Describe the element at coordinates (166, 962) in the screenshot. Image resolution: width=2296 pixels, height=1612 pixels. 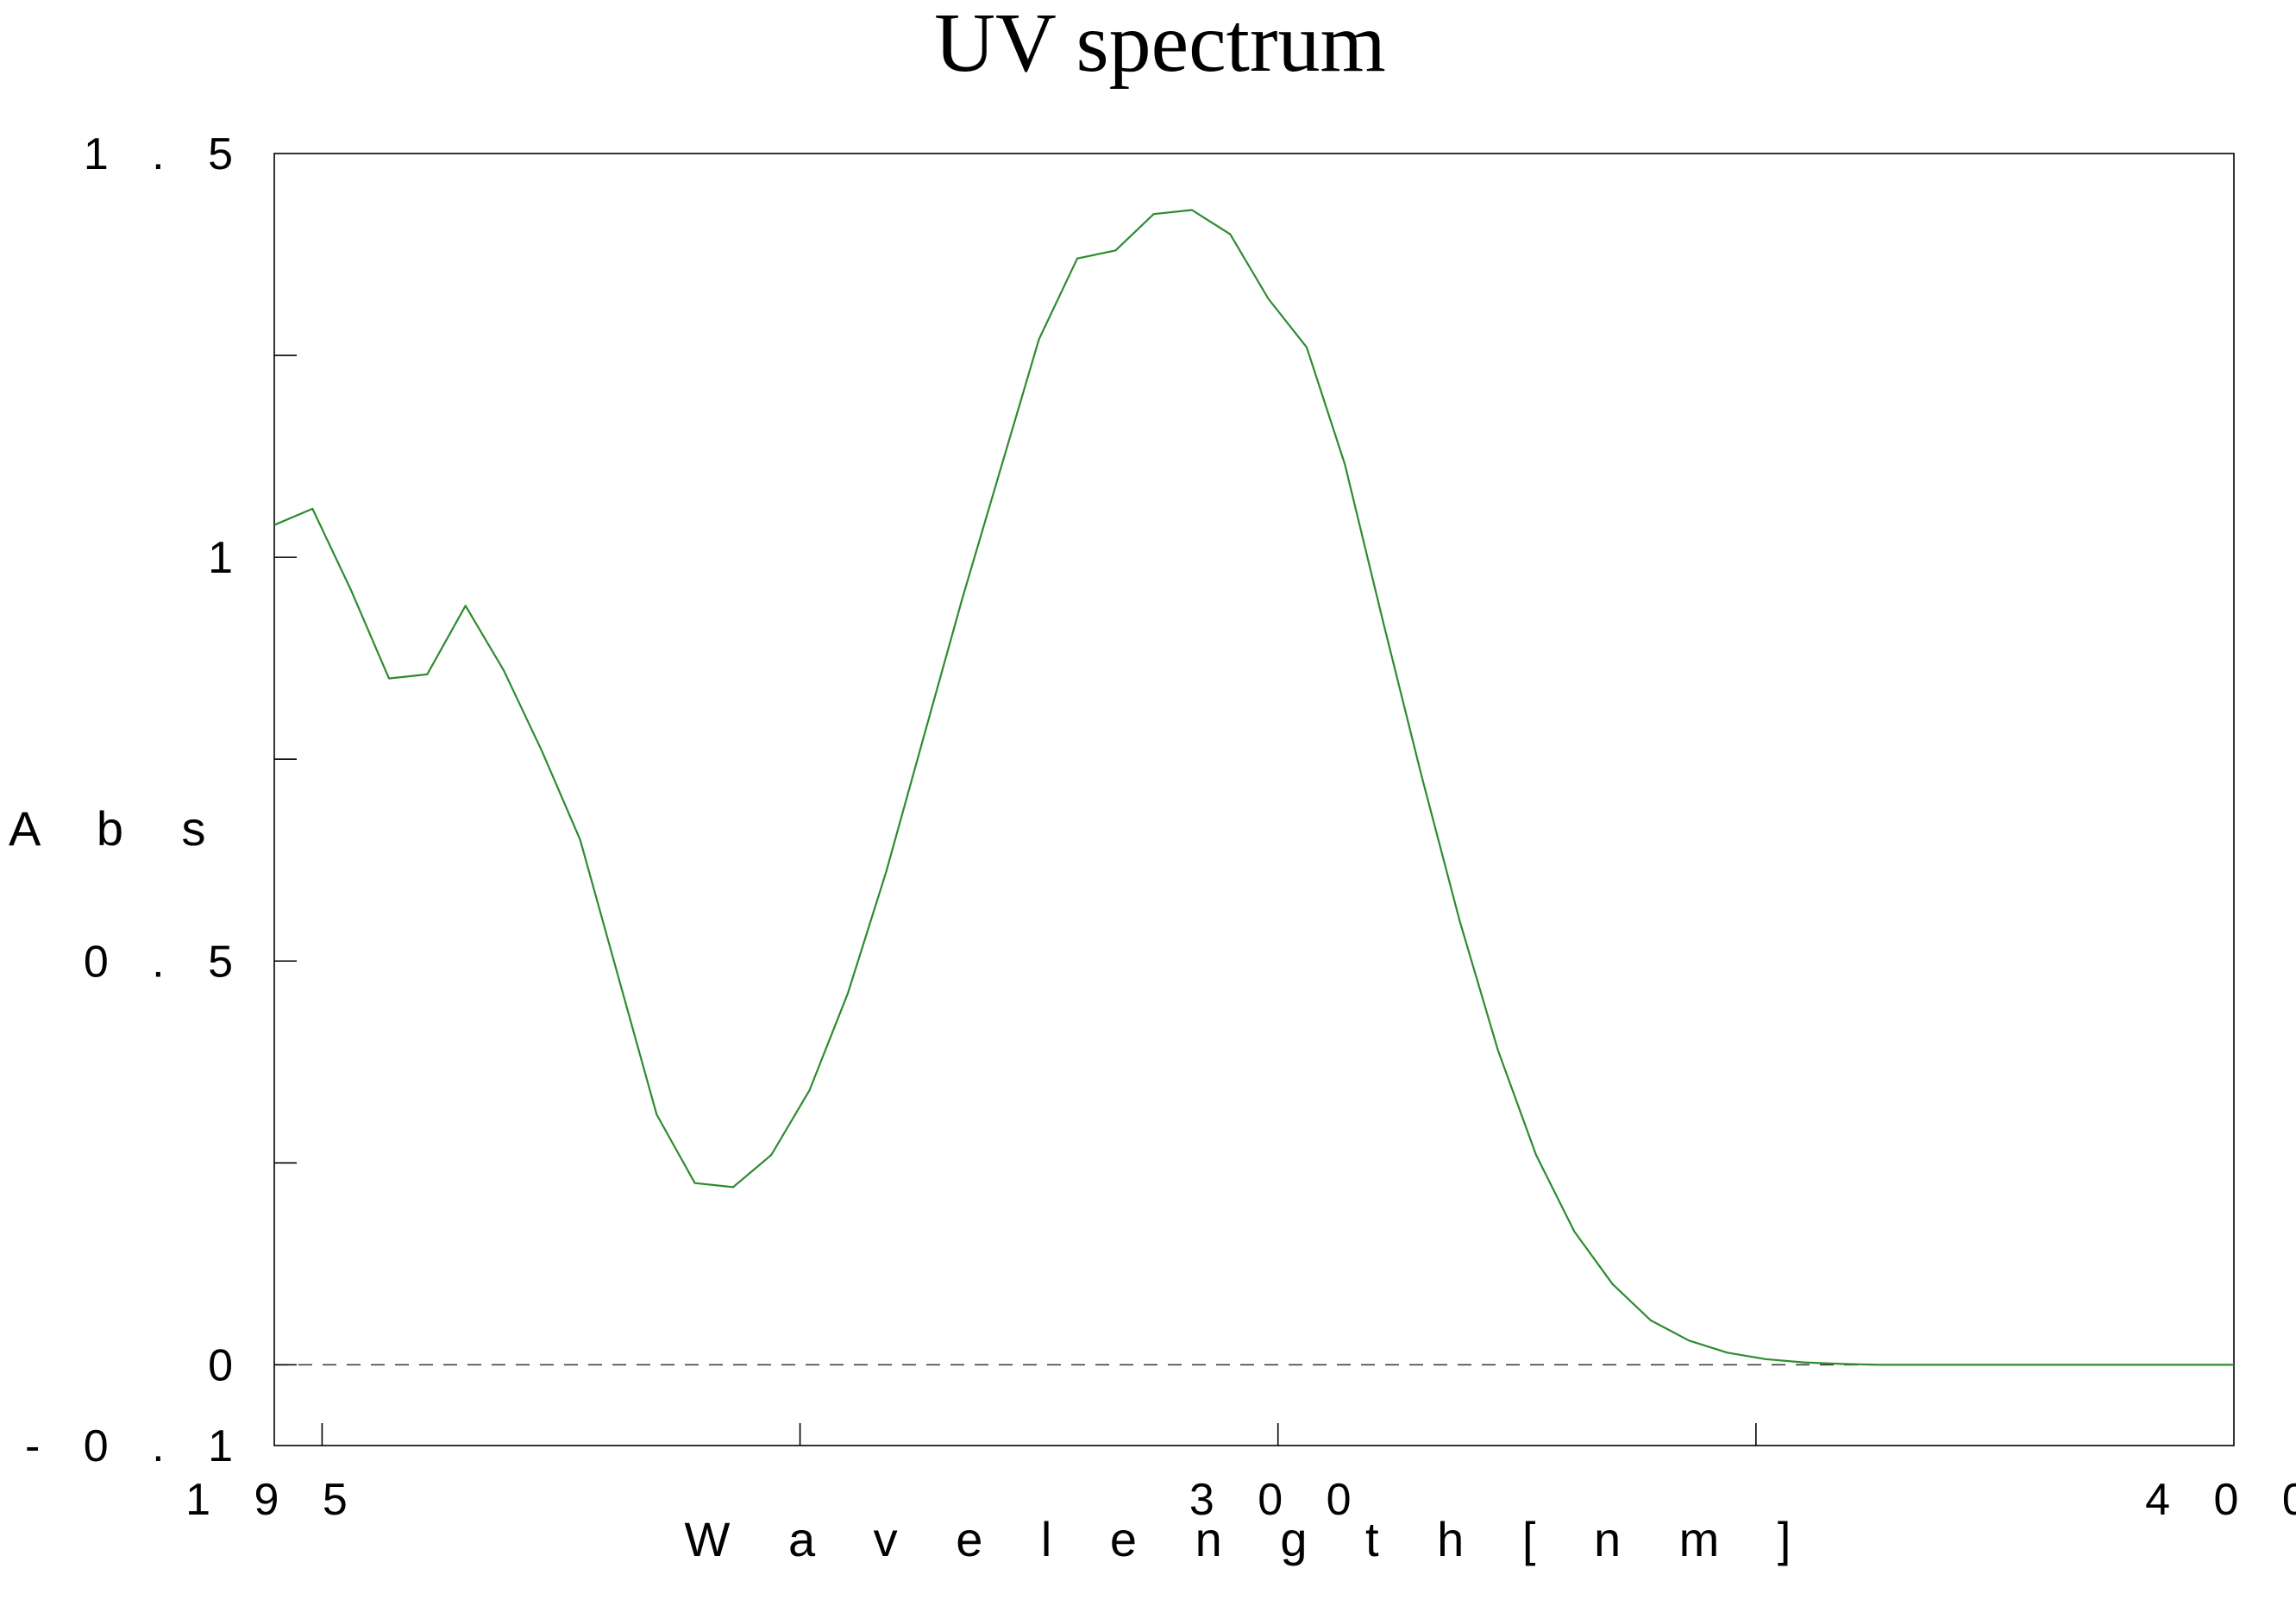
I see `y-tick-label: 0 . 5` at that location.